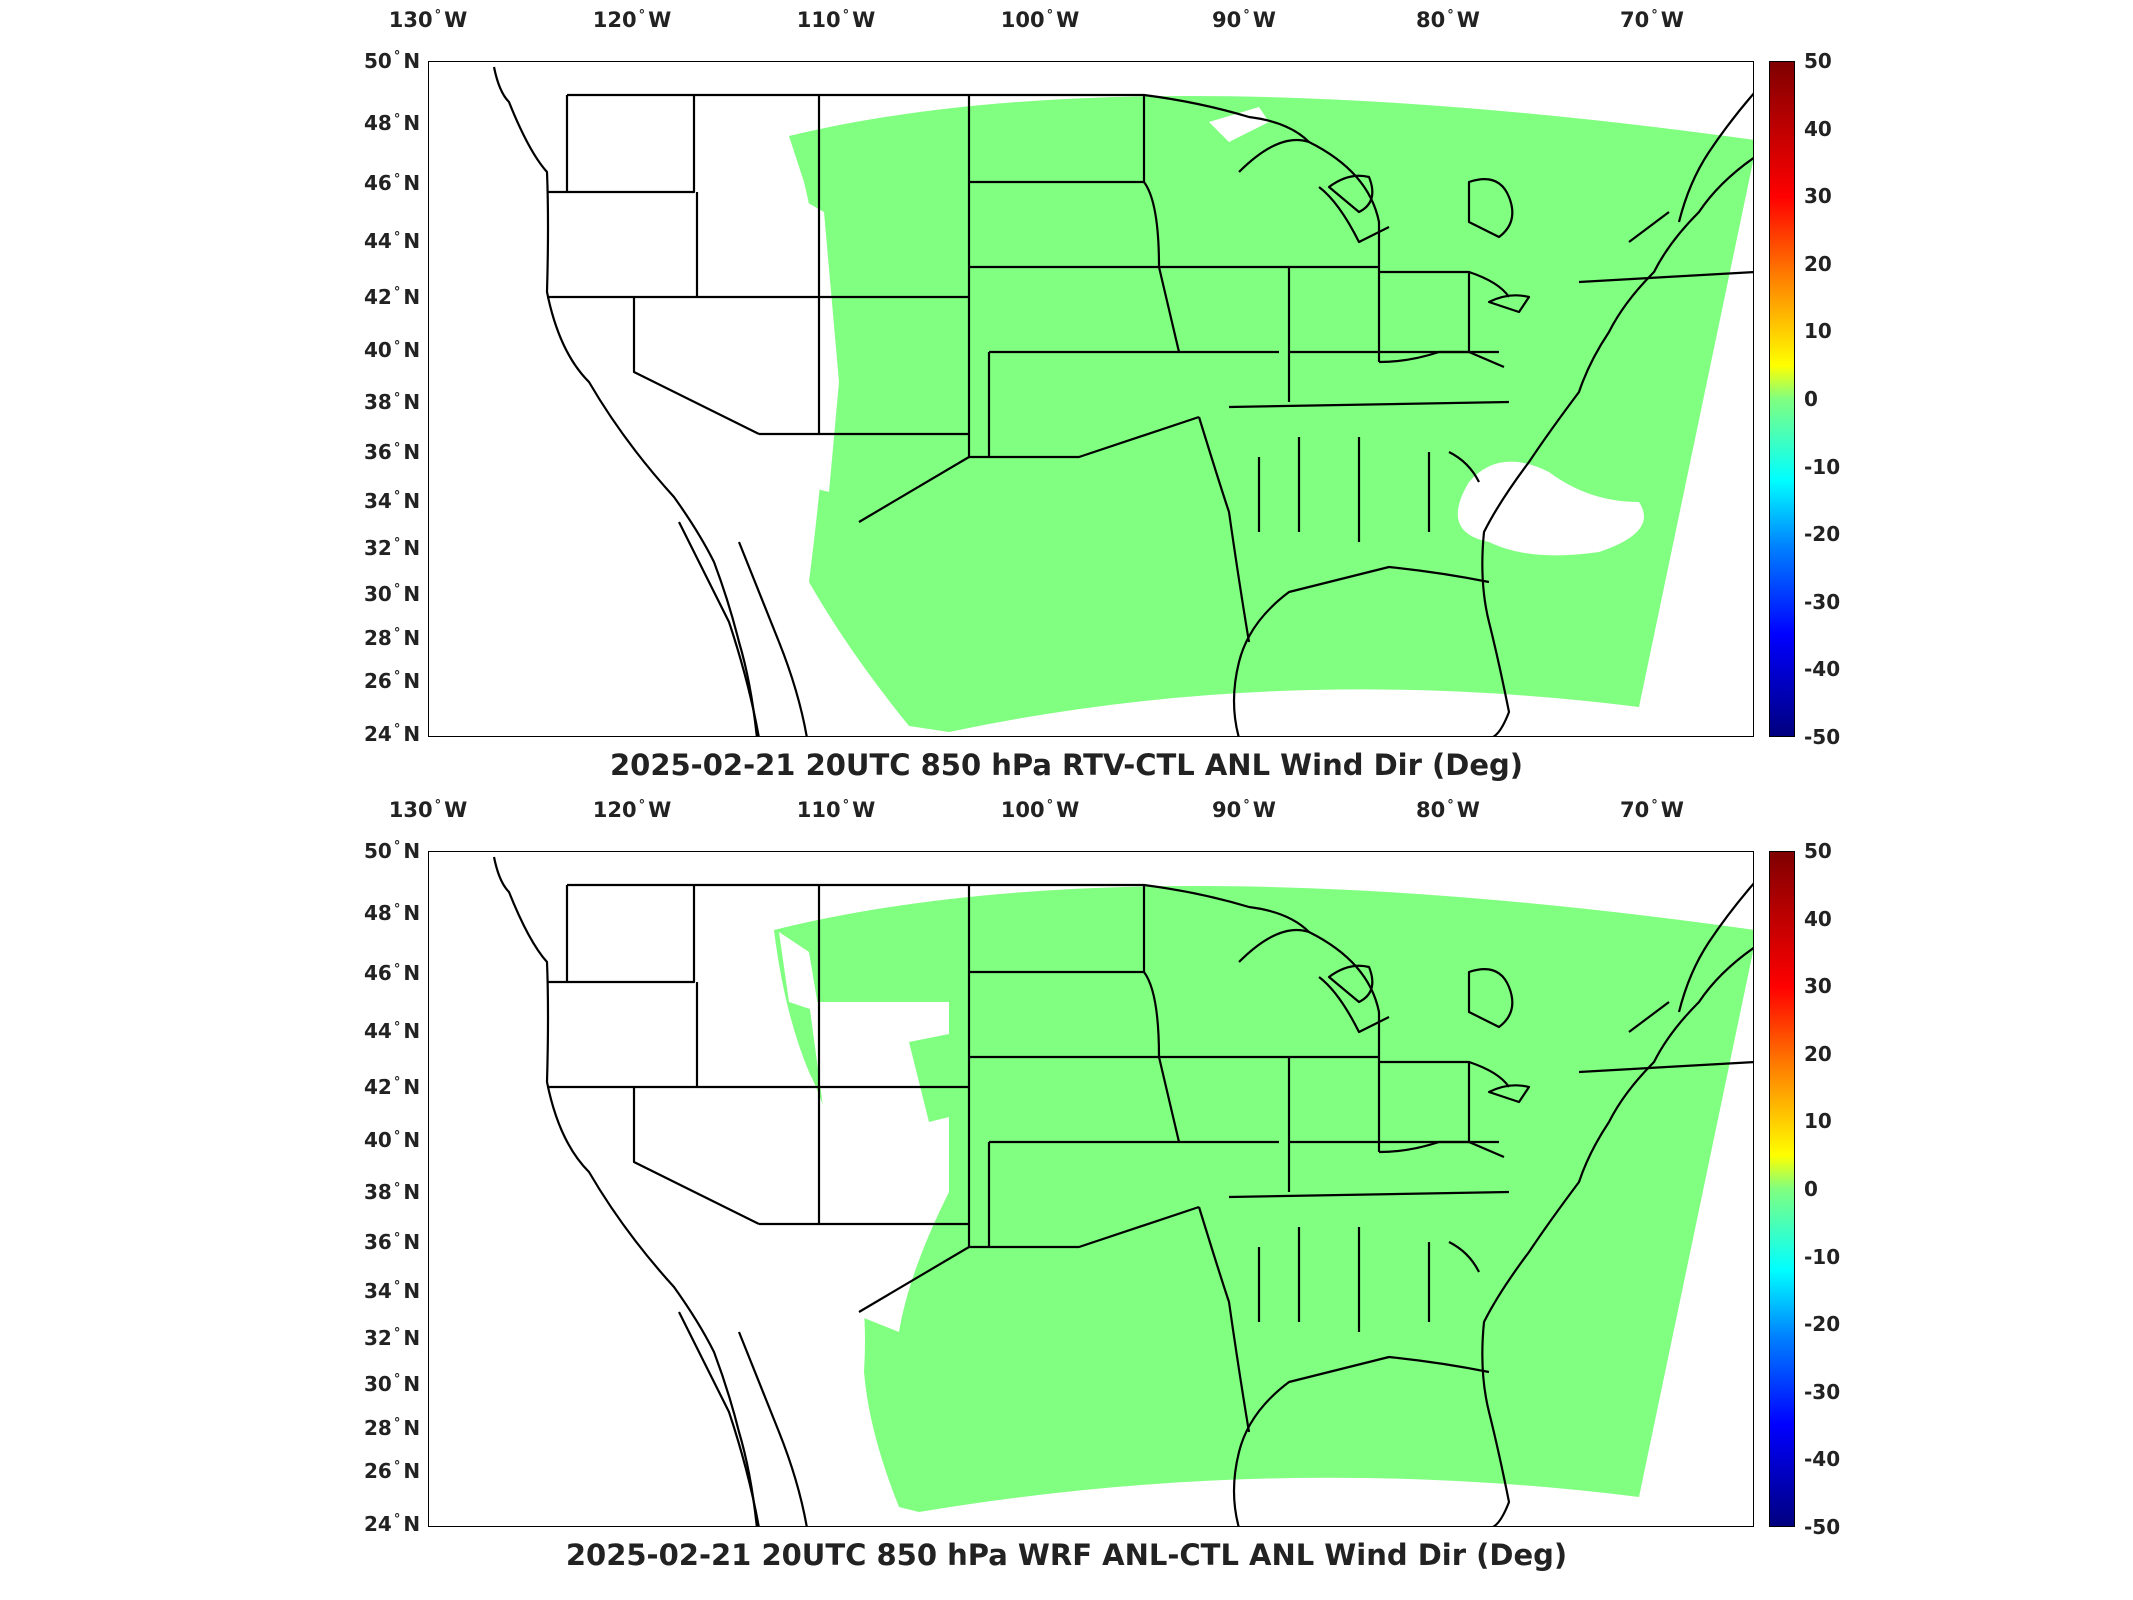 This screenshot has height=1600, width=2133. What do you see at coordinates (614, 20) in the screenshot?
I see `tick-degree: 120` at bounding box center [614, 20].